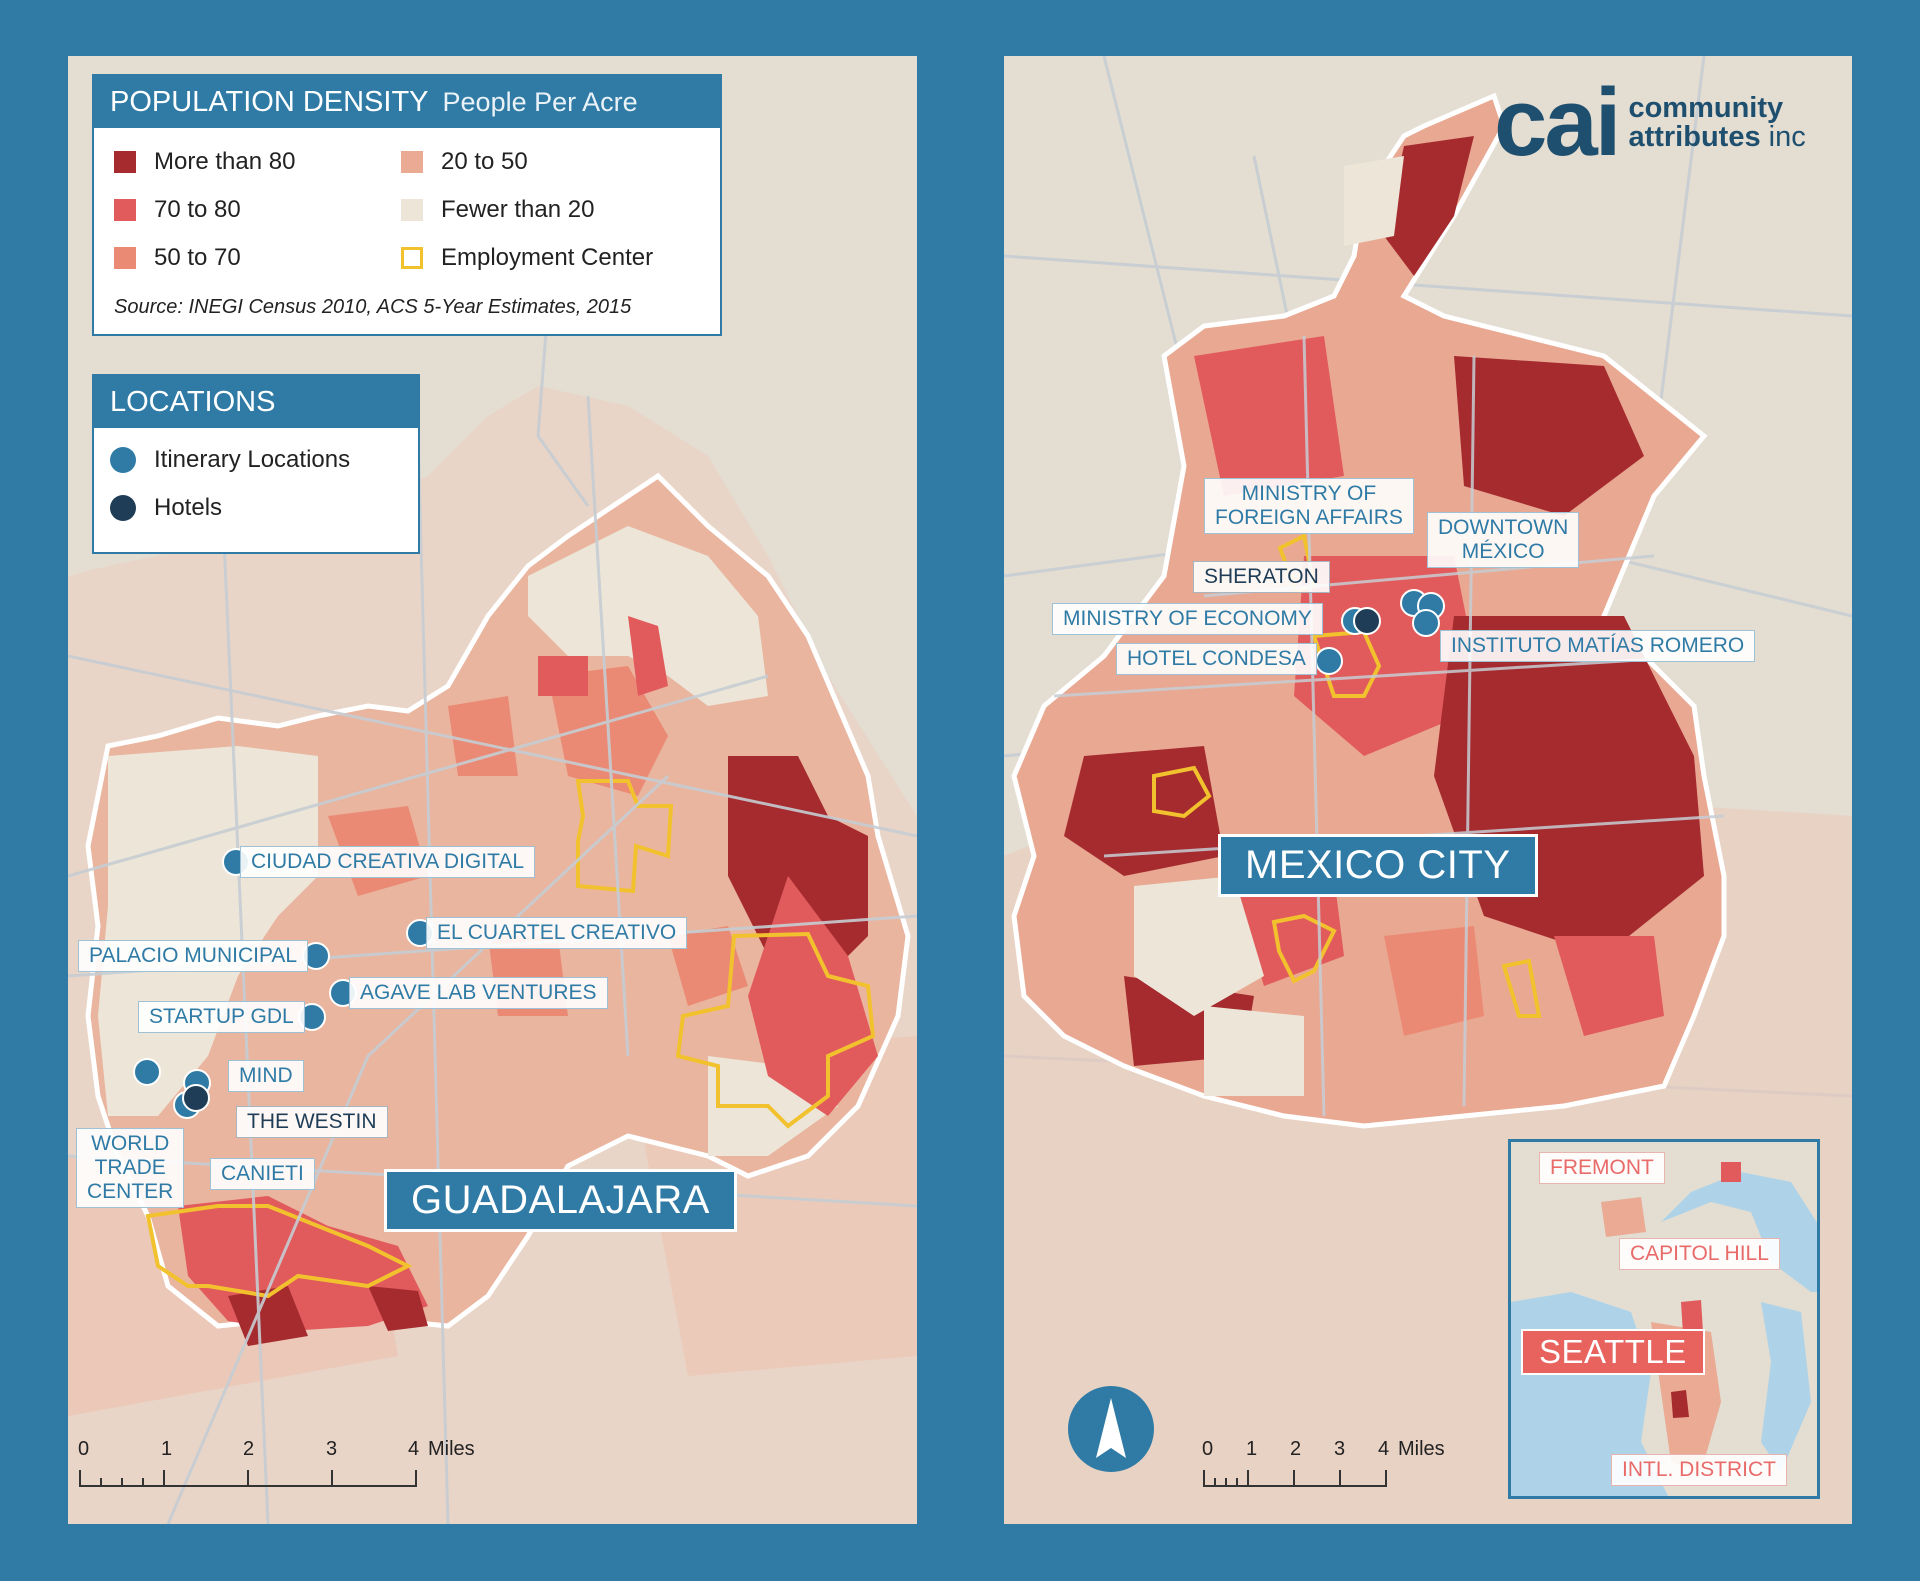 The height and width of the screenshot is (1581, 1920). What do you see at coordinates (193, 401) in the screenshot?
I see `locations-legend-title: LOCATIONS` at bounding box center [193, 401].